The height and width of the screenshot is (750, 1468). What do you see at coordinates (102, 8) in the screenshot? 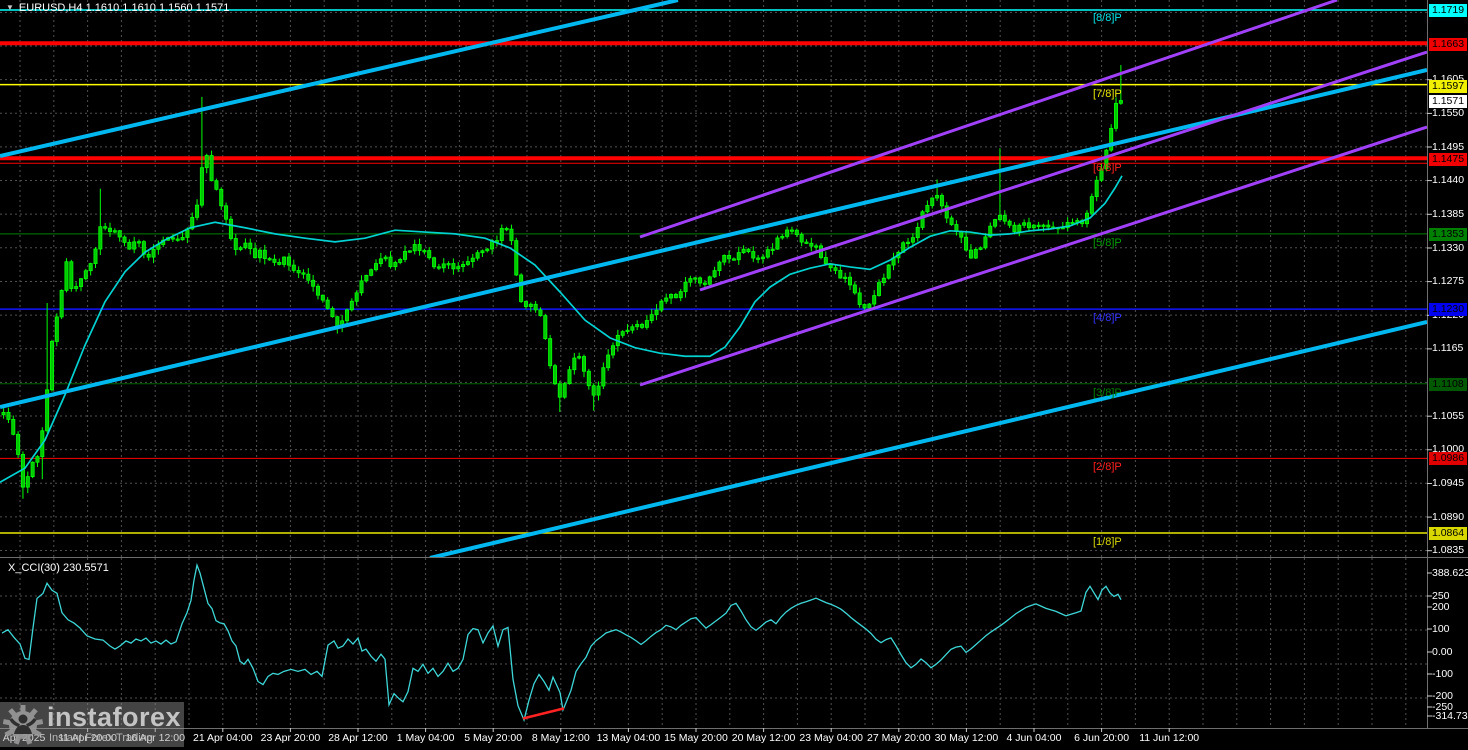
I see `ohlc-open: 1.1610` at bounding box center [102, 8].